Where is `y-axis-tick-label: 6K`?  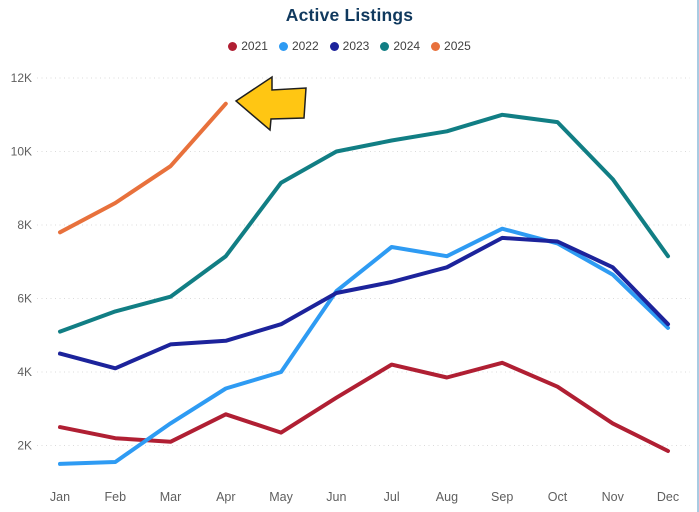
y-axis-tick-label: 6K is located at coordinates (24, 299).